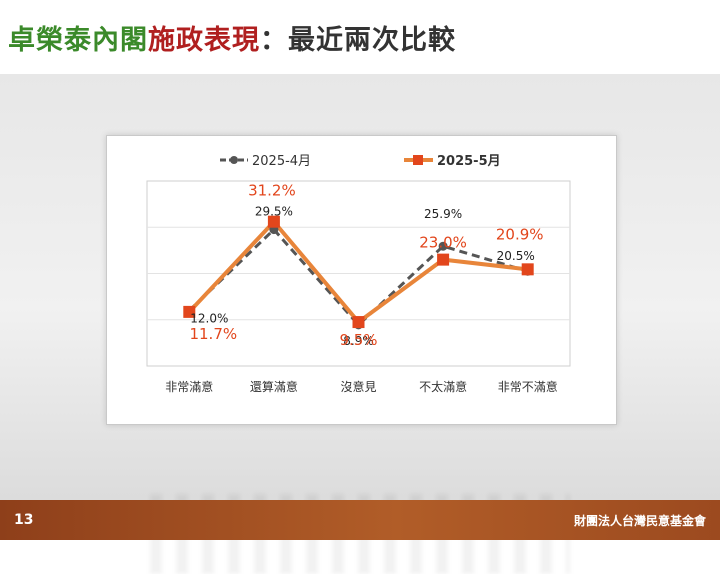 The image size is (720, 574). I want to click on data-label-2025-4: 12.0%, so click(209, 319).